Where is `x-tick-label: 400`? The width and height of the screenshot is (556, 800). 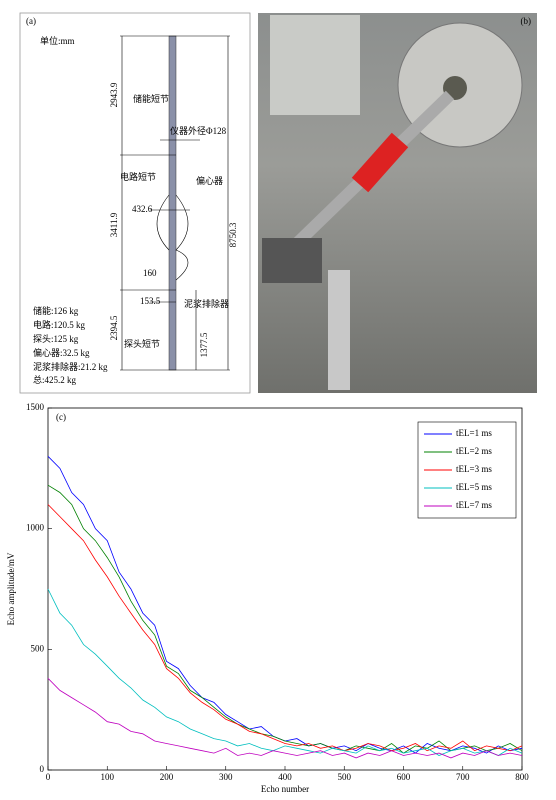
x-tick-label: 400 is located at coordinates (285, 777).